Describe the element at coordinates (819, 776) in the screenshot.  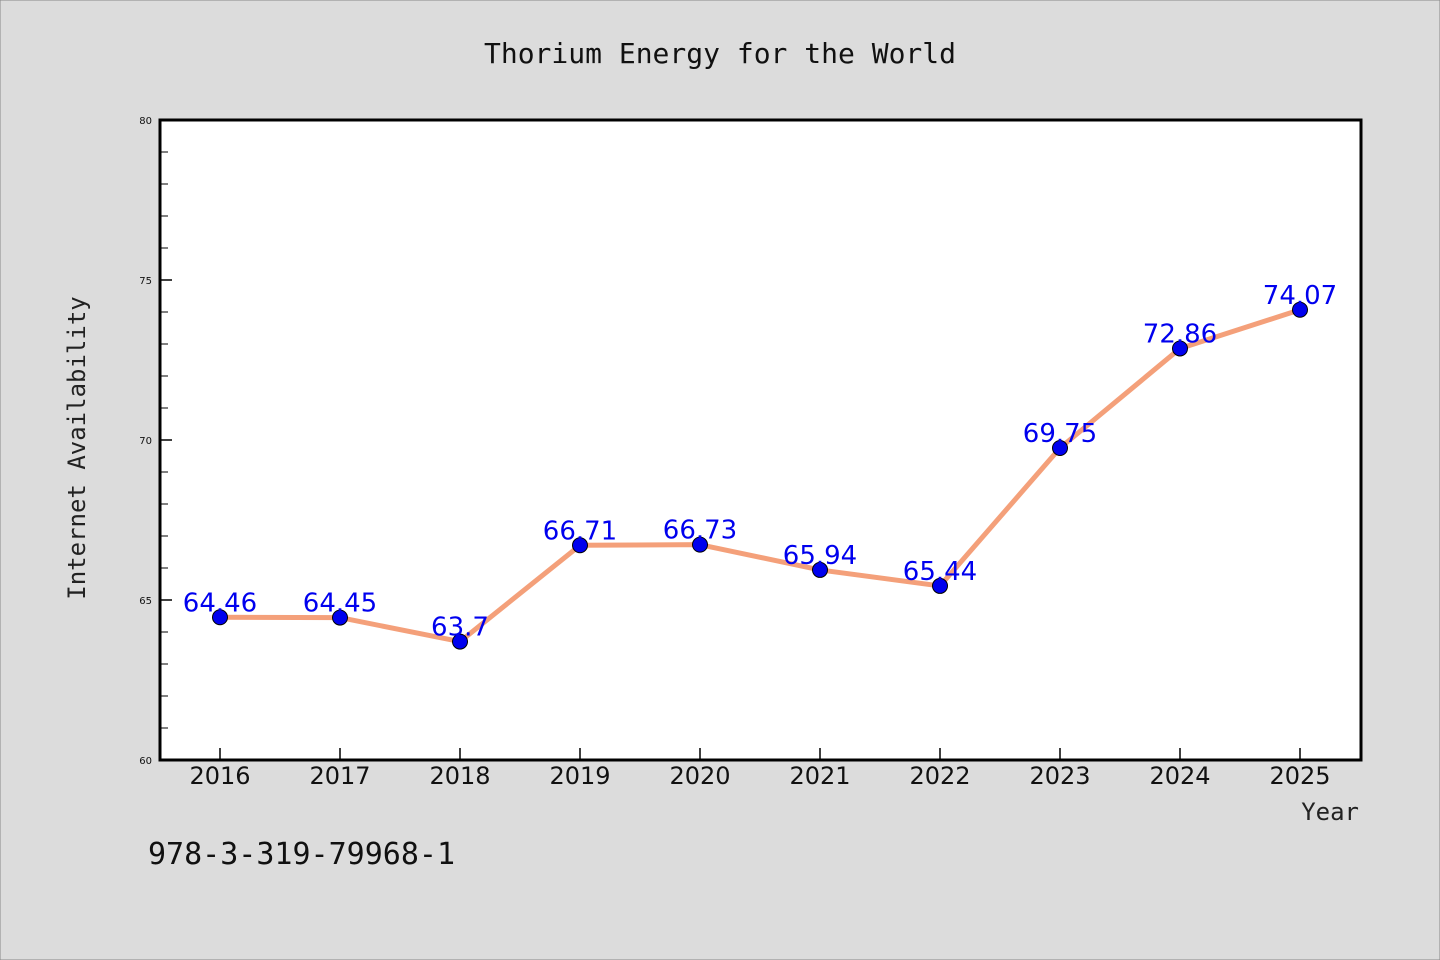
I see `x-tick-label: 2021` at that location.